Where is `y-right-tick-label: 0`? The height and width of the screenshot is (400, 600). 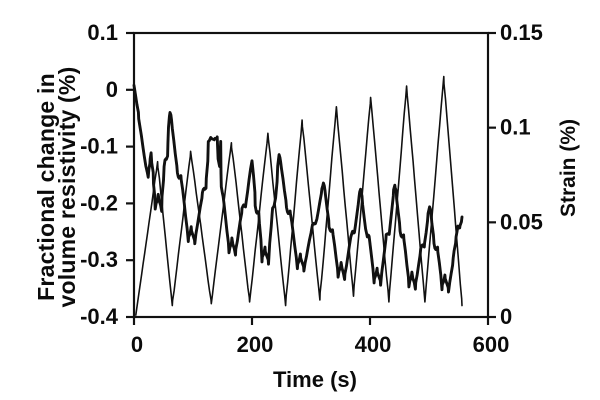
y-right-tick-label: 0 is located at coordinates (506, 316).